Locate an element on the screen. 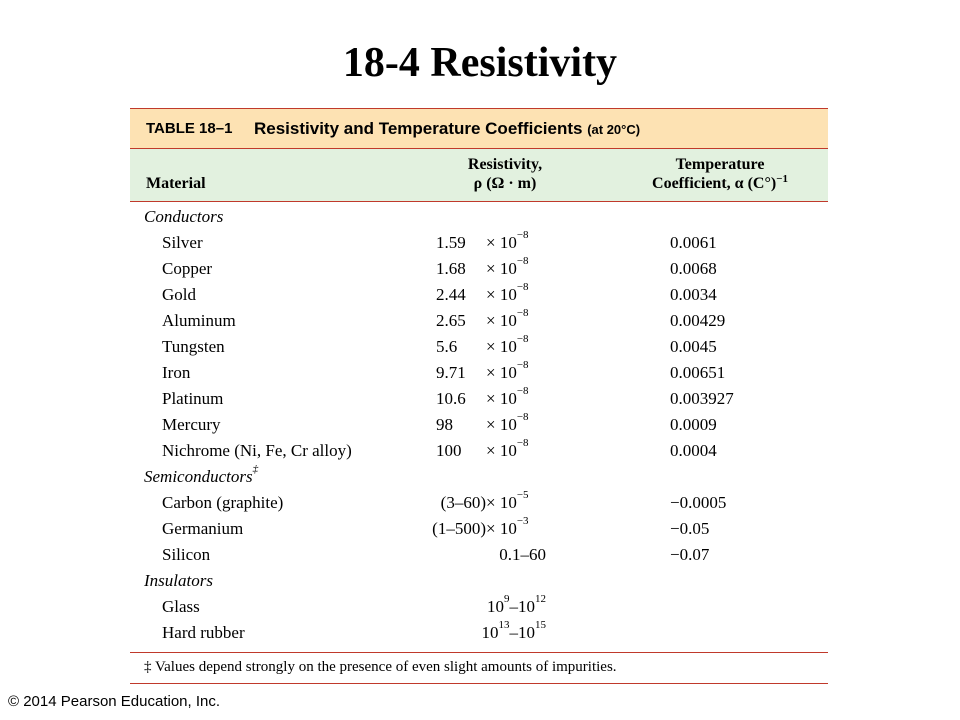 This screenshot has height=720, width=960. material-cell: Gold is located at coordinates (179, 294).